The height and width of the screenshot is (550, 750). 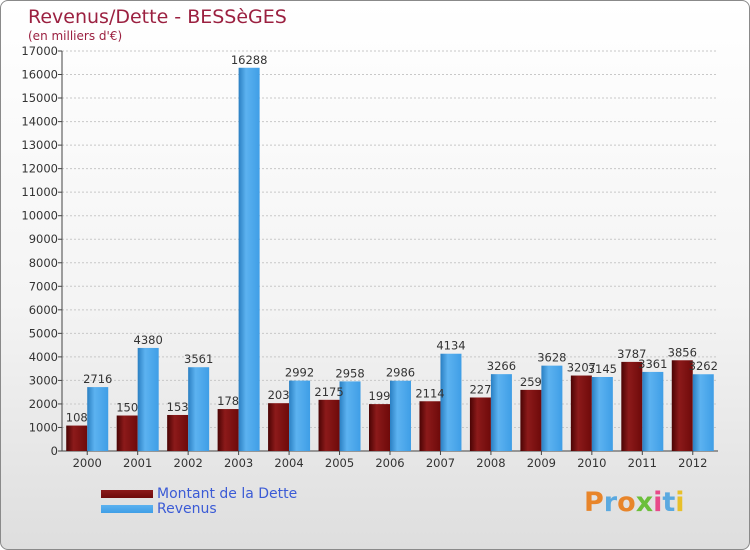 What do you see at coordinates (39, 75) in the screenshot?
I see `y-tick-label: 16000` at bounding box center [39, 75].